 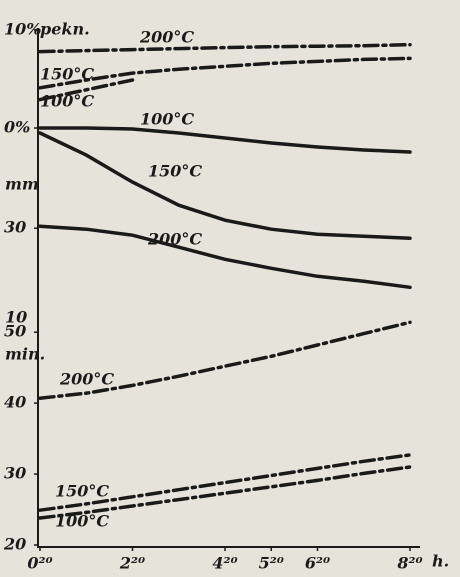 What do you see at coordinates (271, 563) in the screenshot?
I see `x-tick-label: 5²⁰` at bounding box center [271, 563].